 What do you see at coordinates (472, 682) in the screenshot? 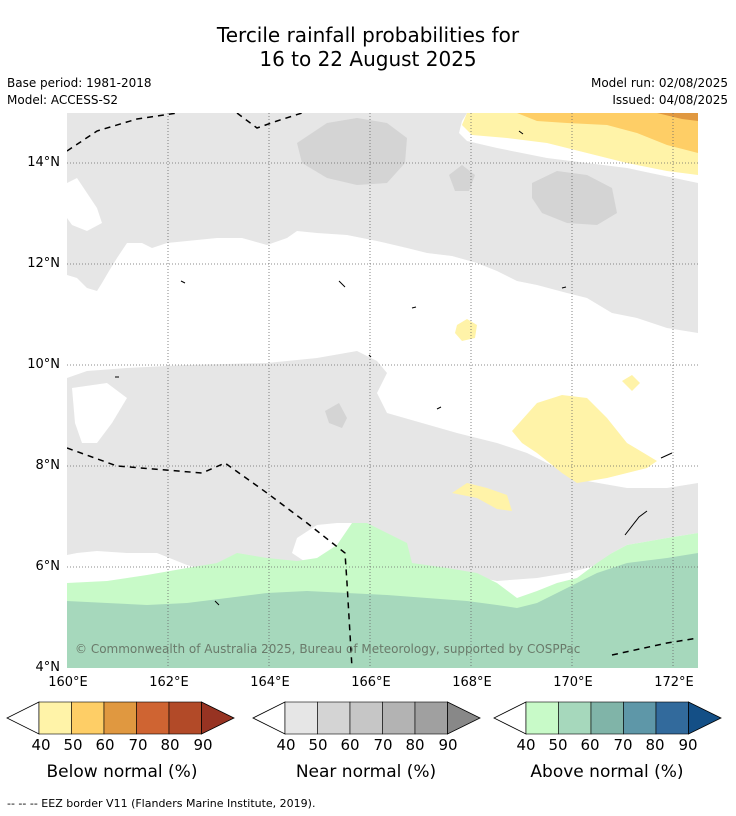
I see `lon-label: 168°E` at bounding box center [472, 682].